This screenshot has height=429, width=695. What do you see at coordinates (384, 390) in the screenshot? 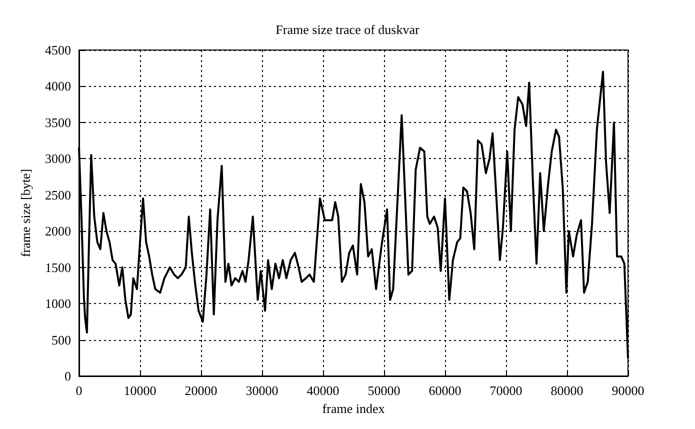
I see `x-tick-label: 50000` at bounding box center [384, 390].